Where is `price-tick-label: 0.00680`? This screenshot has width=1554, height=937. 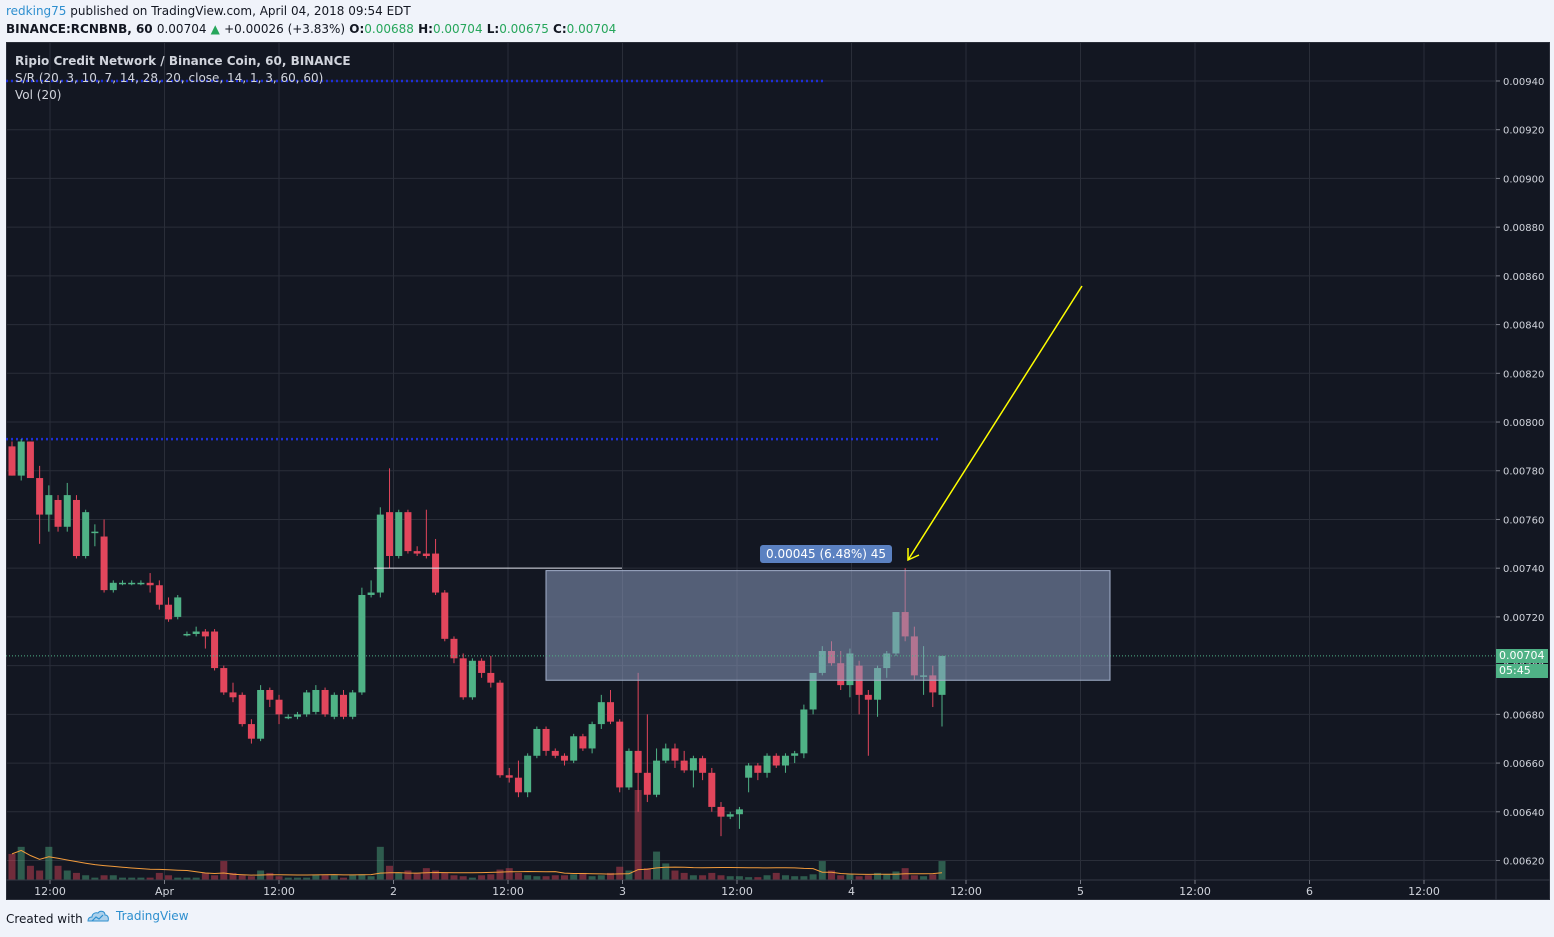
price-tick-label: 0.00680 is located at coordinates (1523, 715).